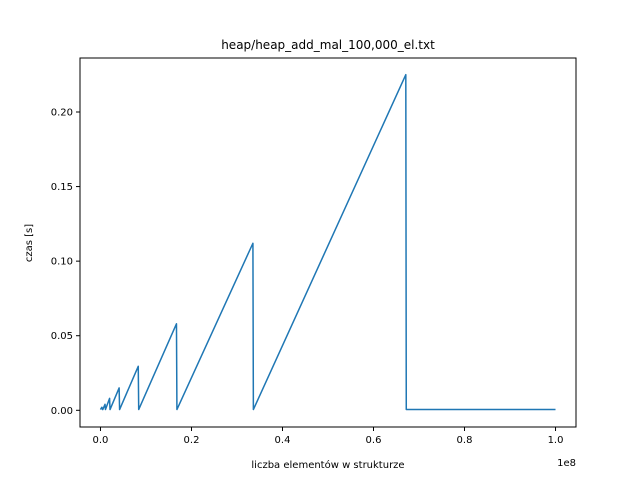  I want to click on y-axis-label: czas [s], so click(29, 243).